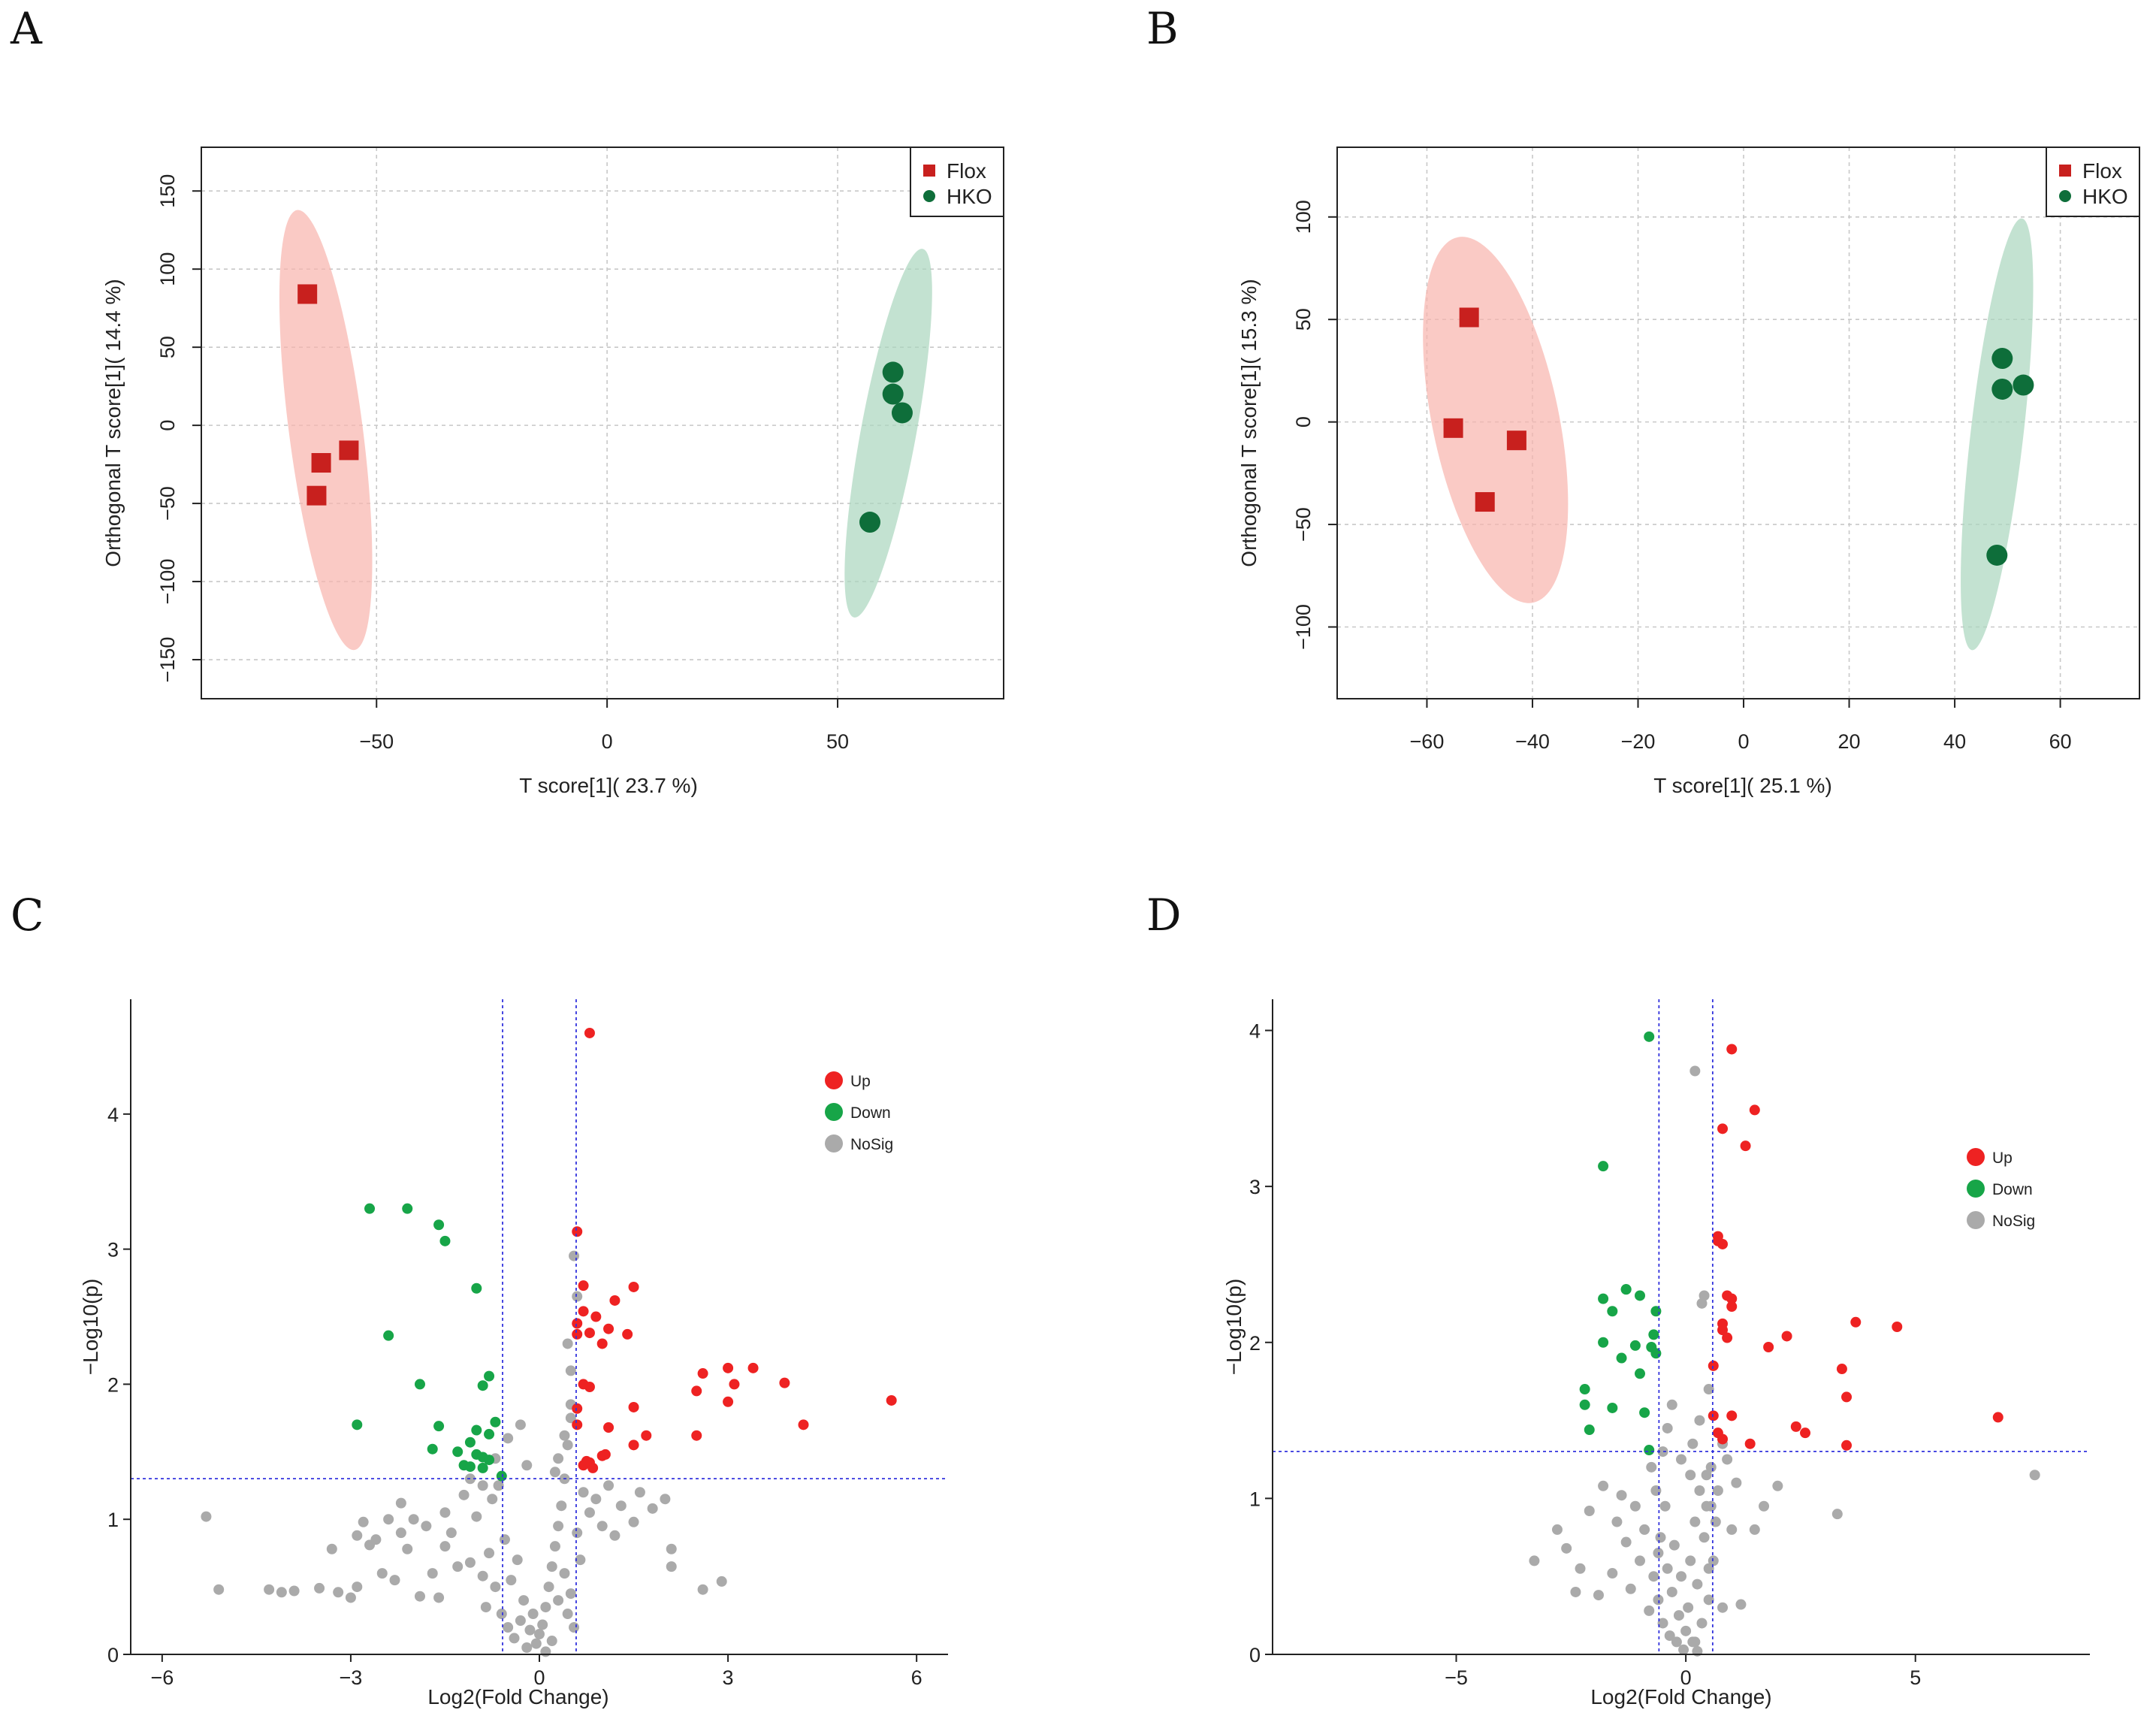 The width and height of the screenshot is (2156, 1719). What do you see at coordinates (167, 503) in the screenshot?
I see `y-tick-label: −50` at bounding box center [167, 503].